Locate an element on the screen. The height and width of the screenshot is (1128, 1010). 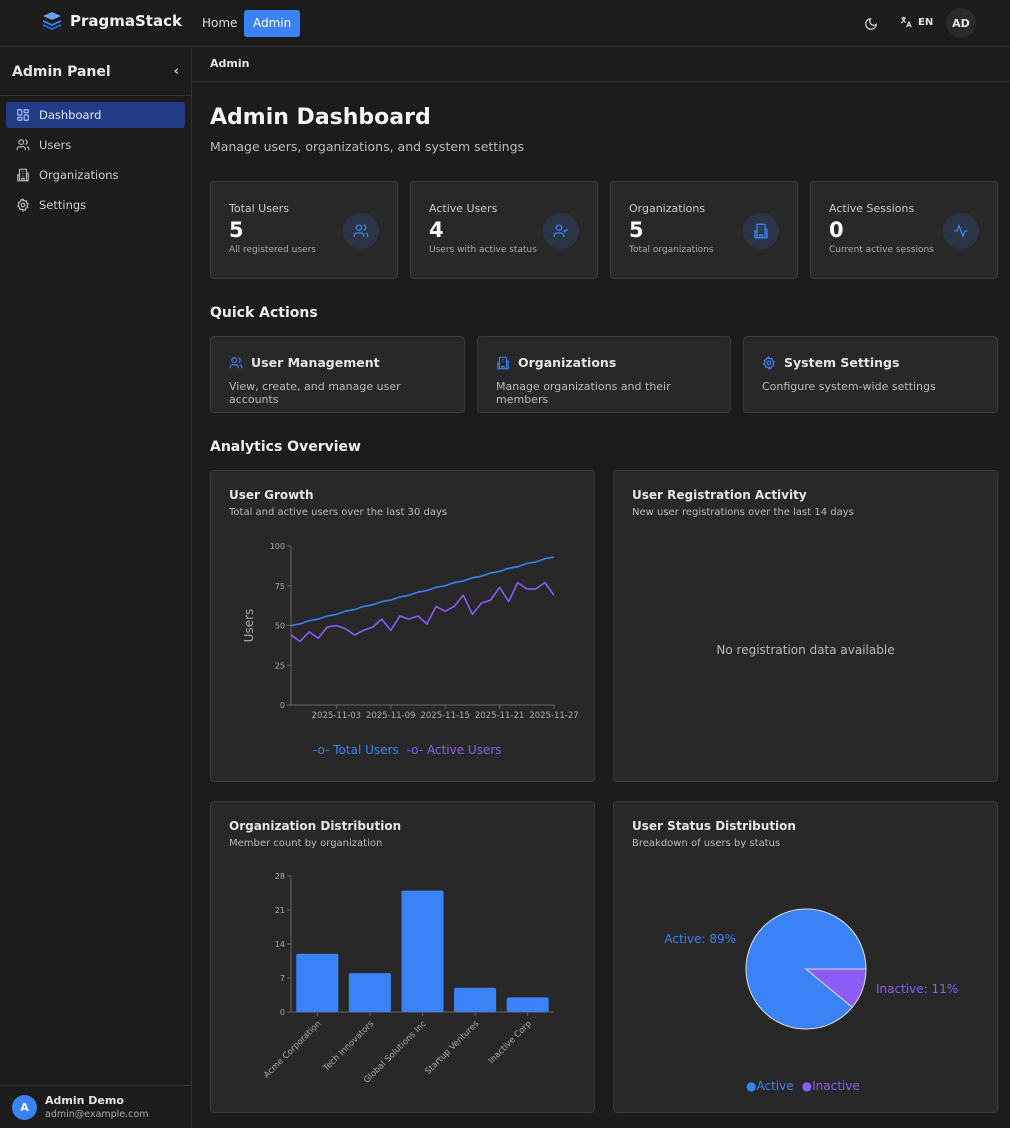
stat-value: 4 is located at coordinates (436, 230).